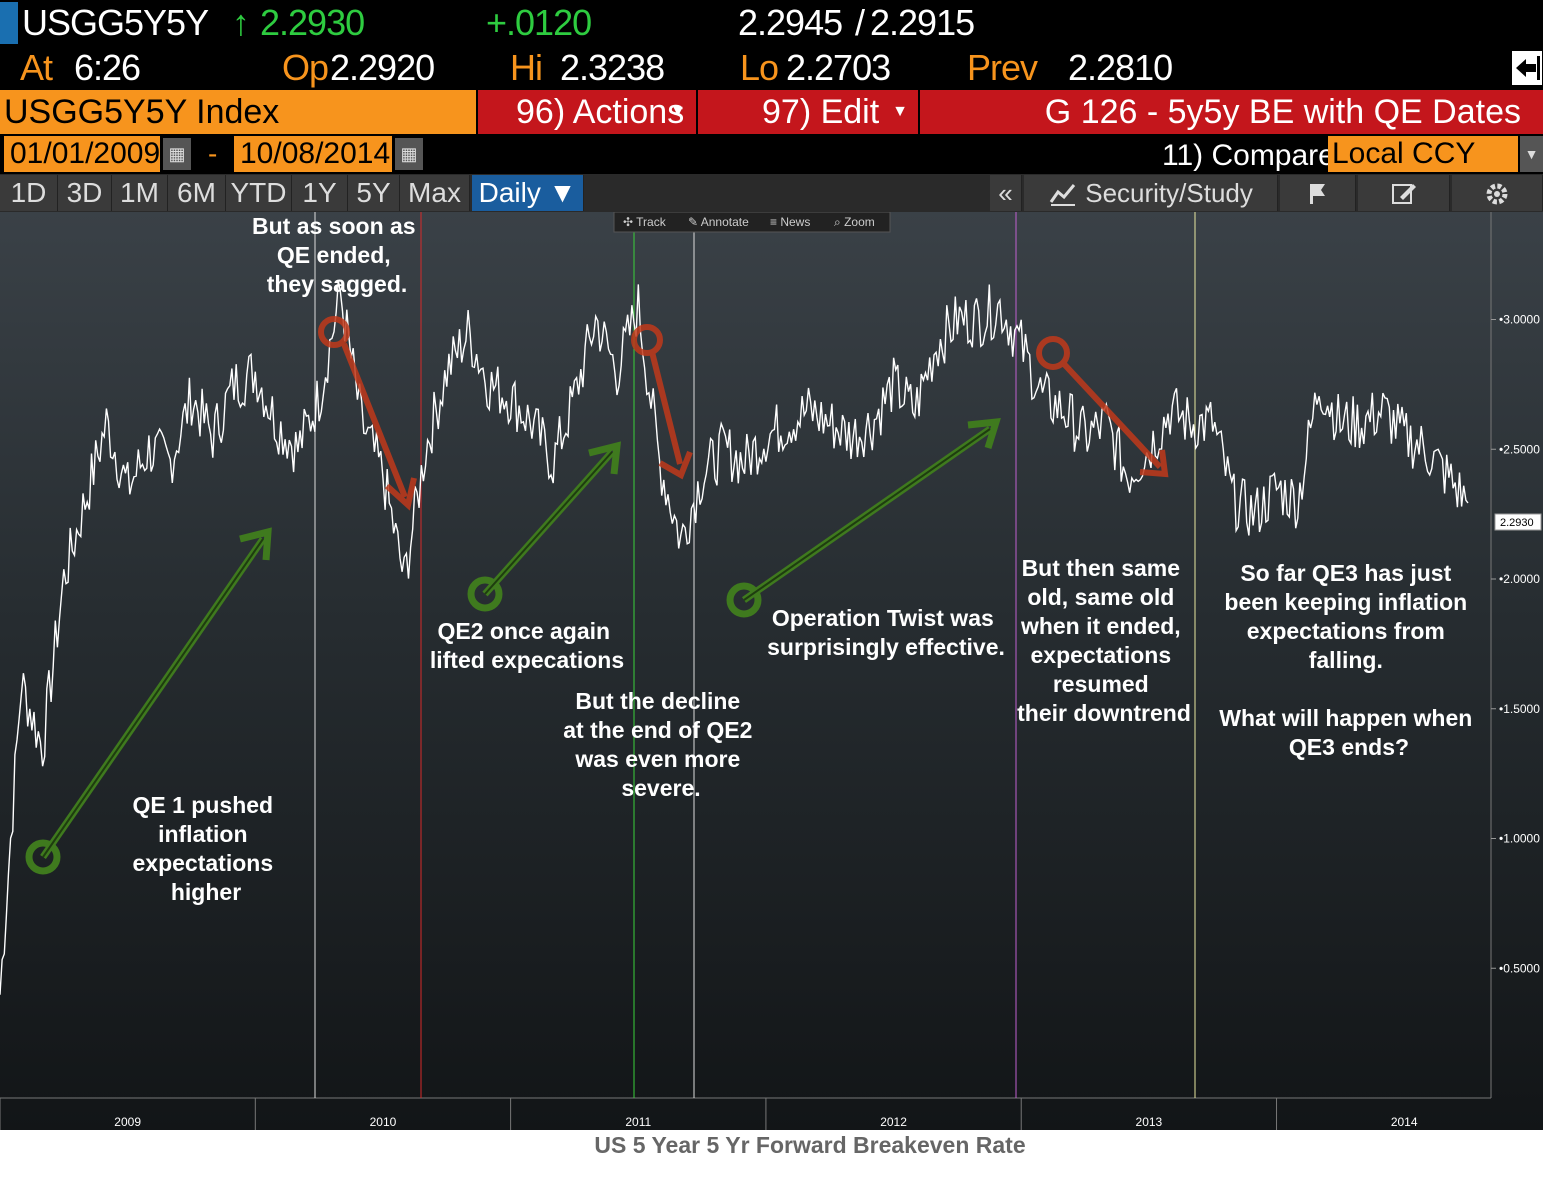 The image size is (1543, 1180). Describe the element at coordinates (790, 222) in the screenshot. I see `news-button: ≡ News` at that location.